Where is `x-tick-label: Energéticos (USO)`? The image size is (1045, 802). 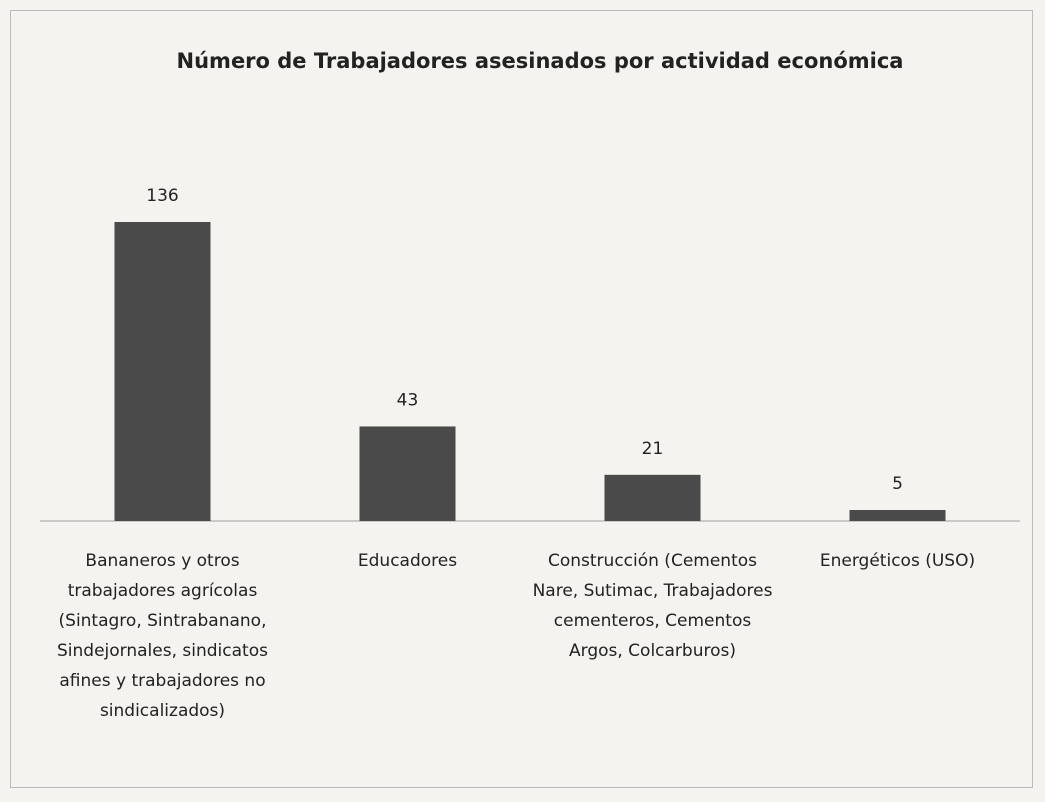
x-tick-label: Energéticos (USO) is located at coordinates (897, 561).